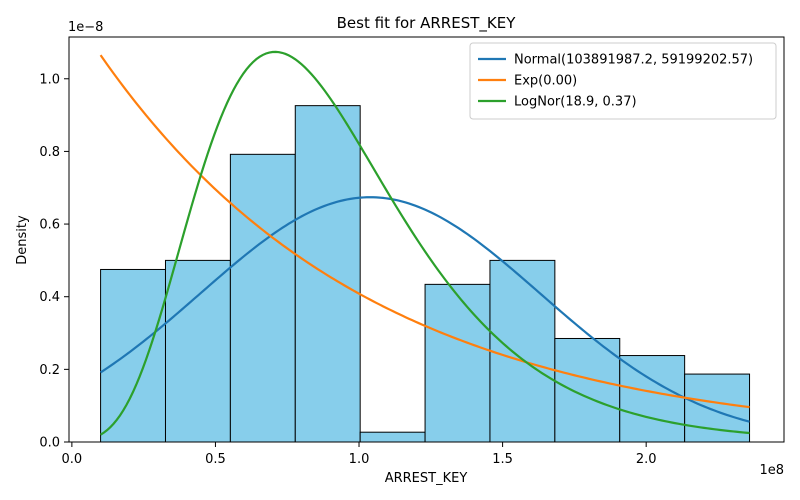 The image size is (800, 500). Describe the element at coordinates (426, 478) in the screenshot. I see `x-axis-label: ARREST_KEY` at that location.